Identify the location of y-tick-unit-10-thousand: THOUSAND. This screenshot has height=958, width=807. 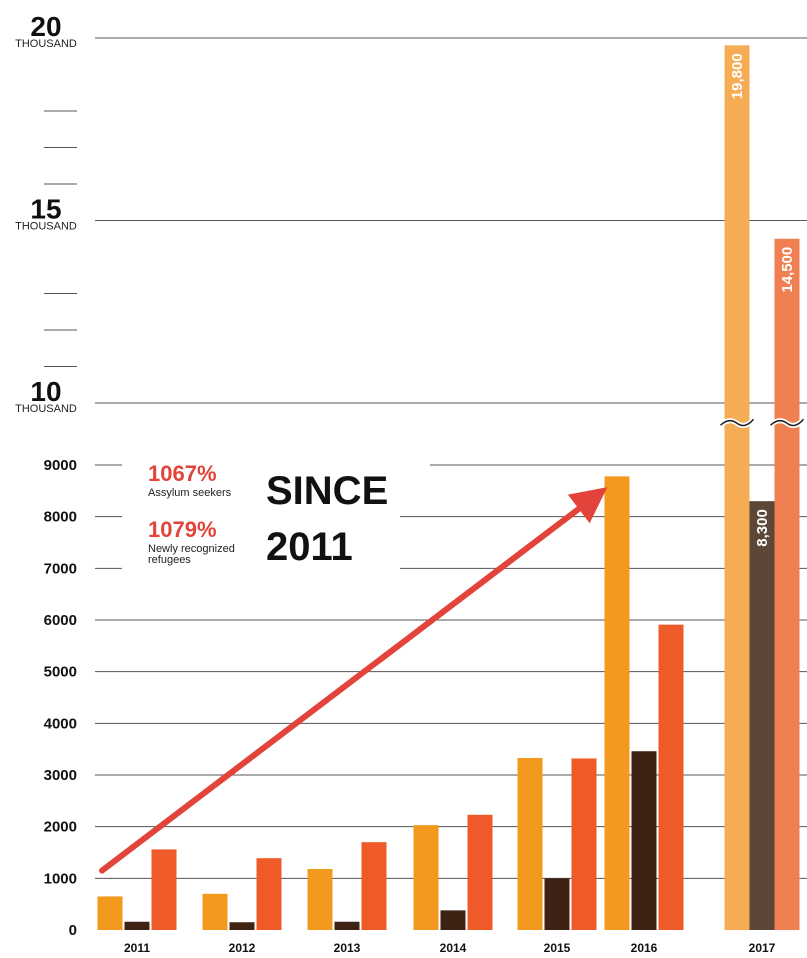
(46, 409).